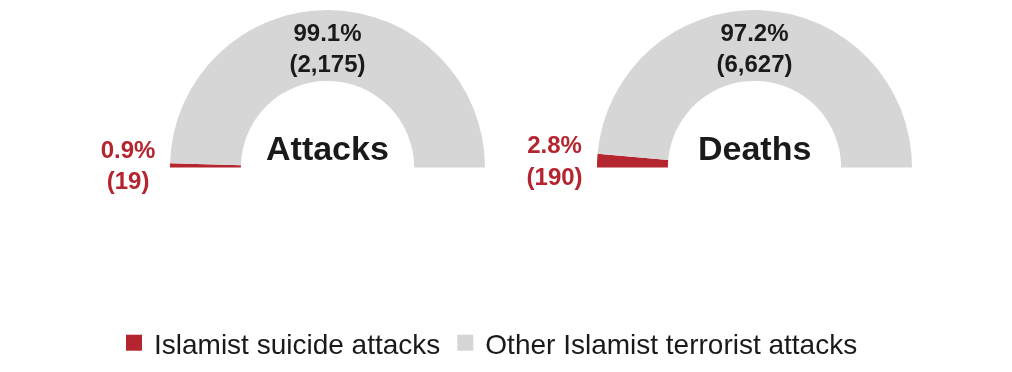  I want to click on data-label: 2.8% (190), so click(554, 160).